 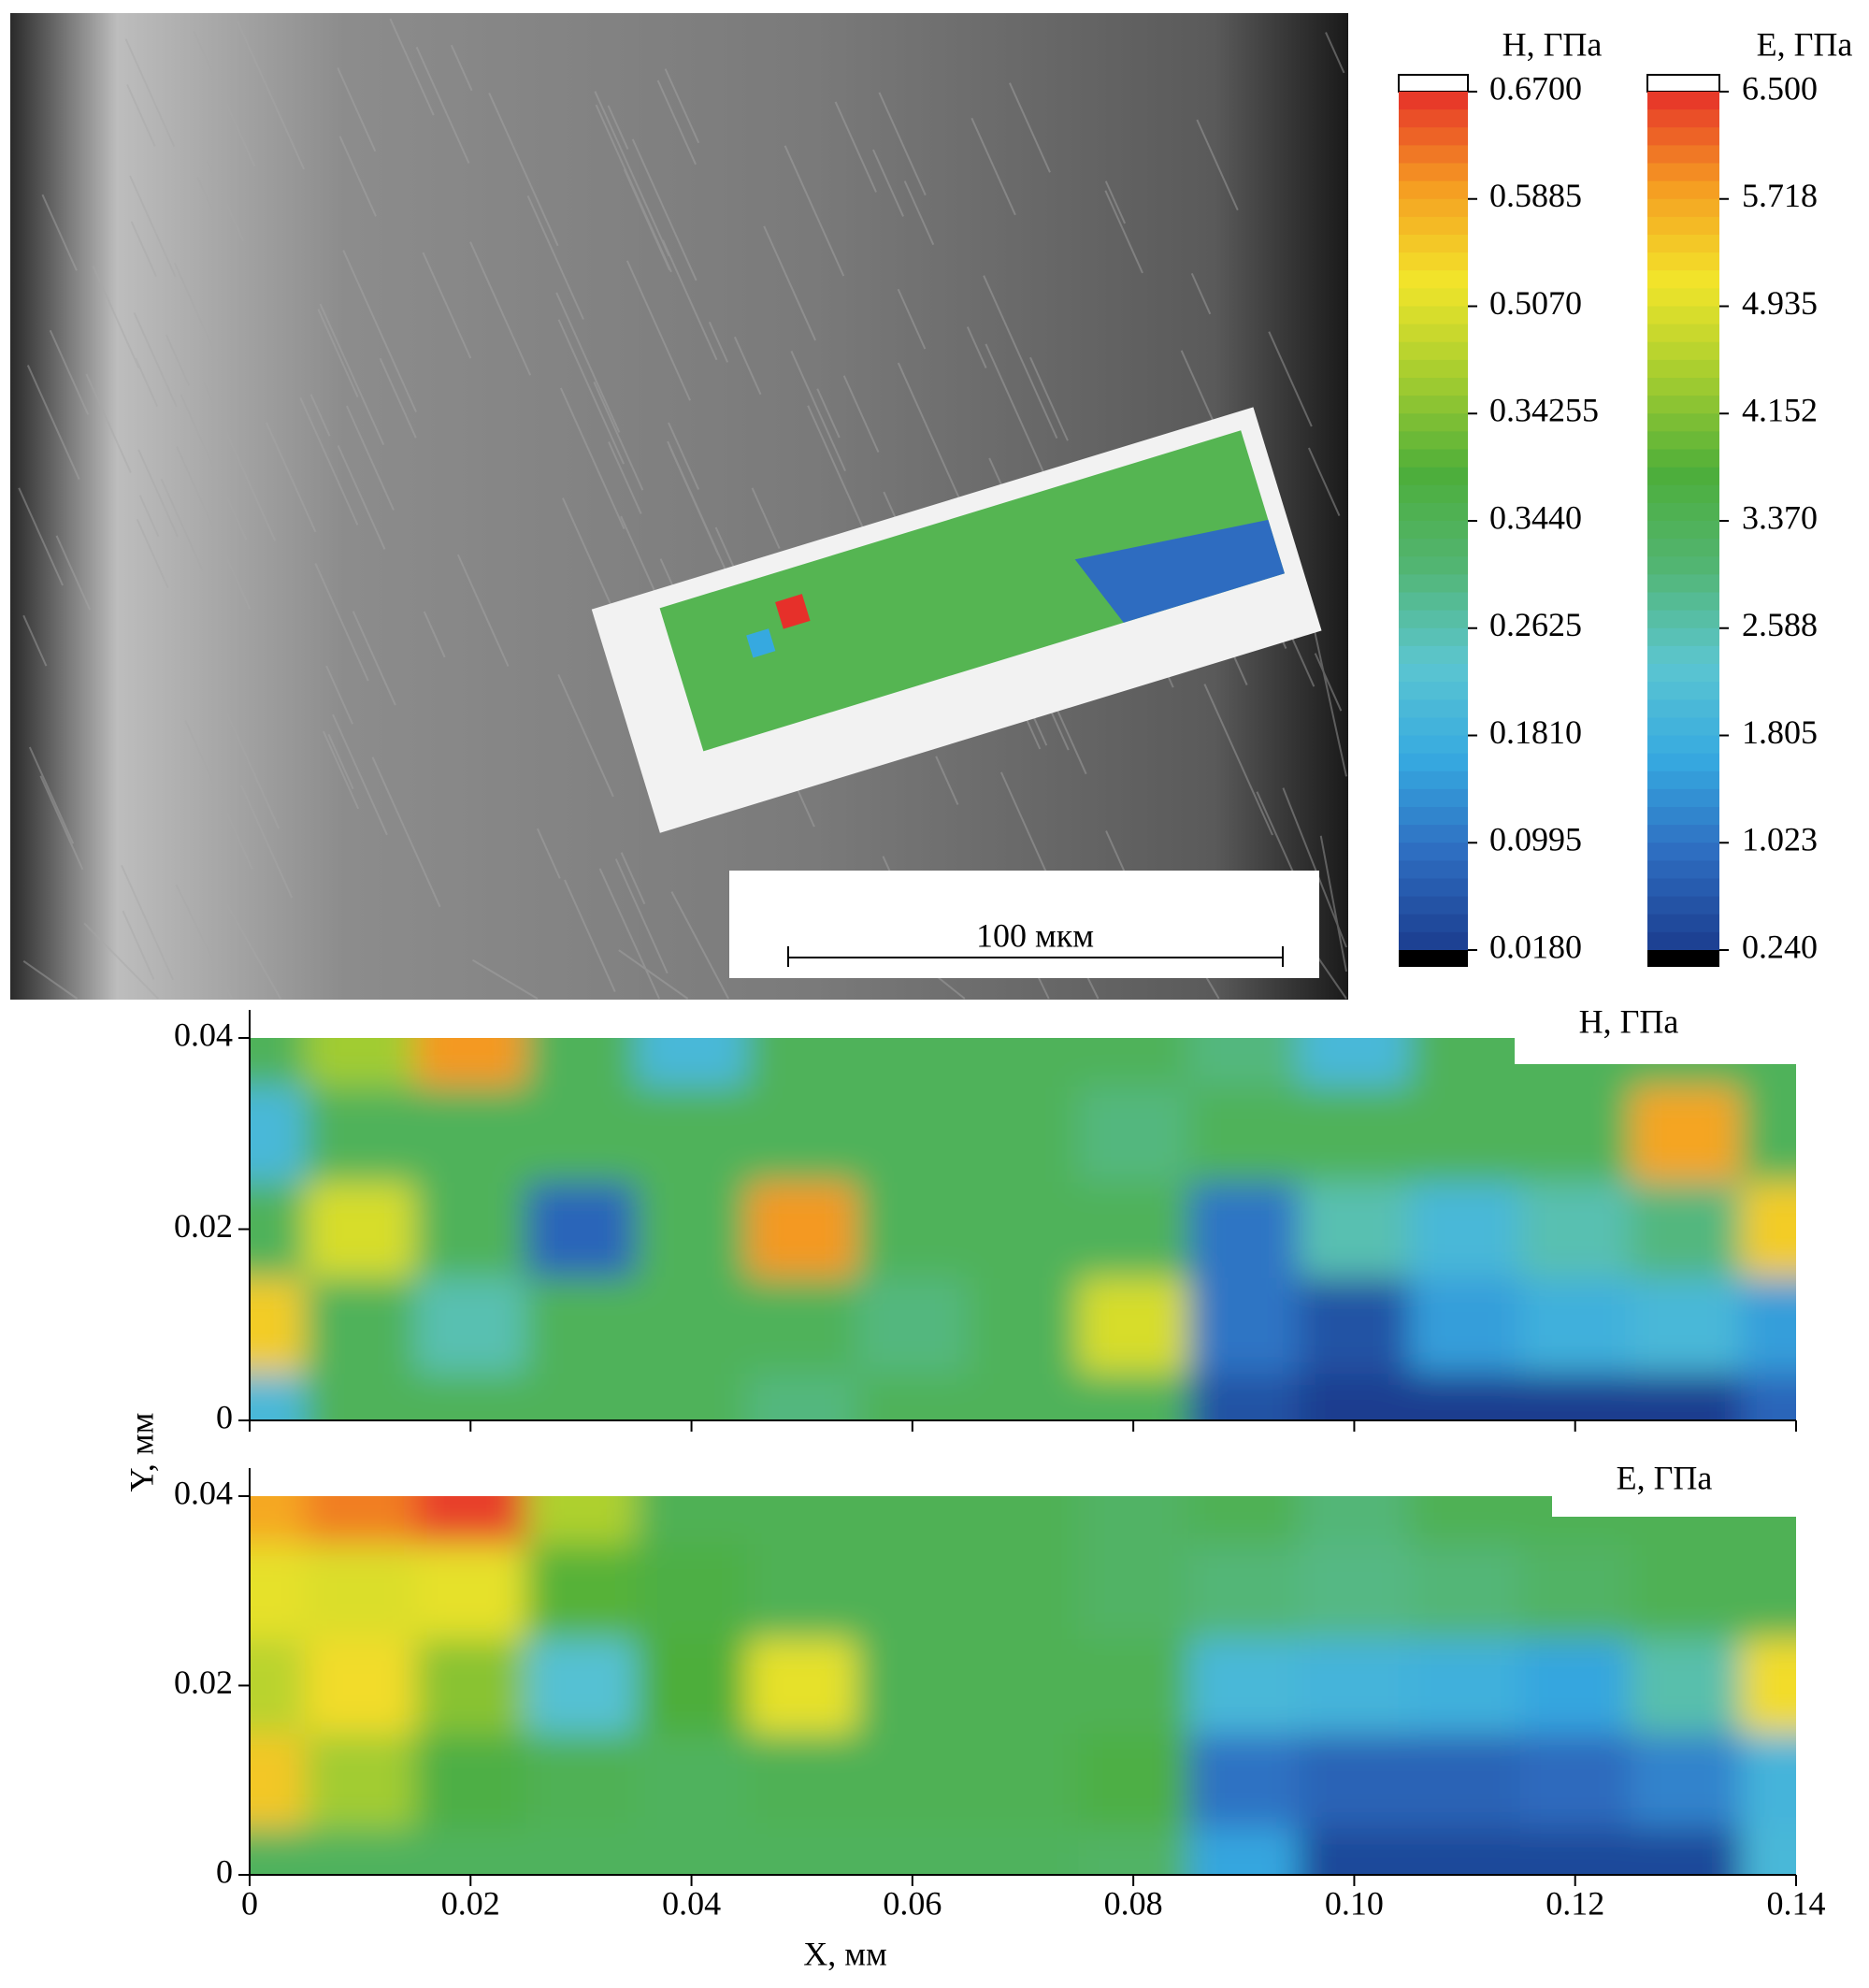 I want to click on y-tick-label: 0.04, so click(x=204, y=1493).